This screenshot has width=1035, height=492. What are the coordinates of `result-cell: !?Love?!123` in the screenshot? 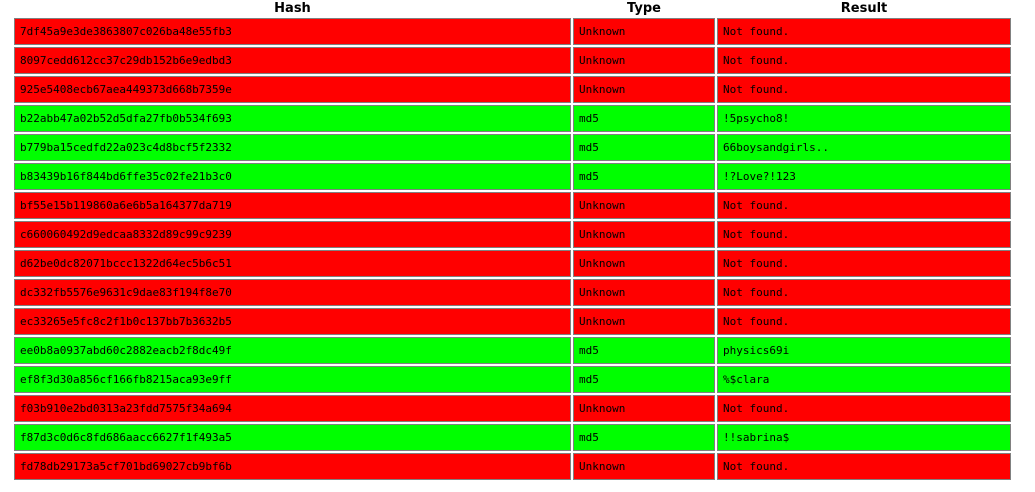 It's located at (864, 176).